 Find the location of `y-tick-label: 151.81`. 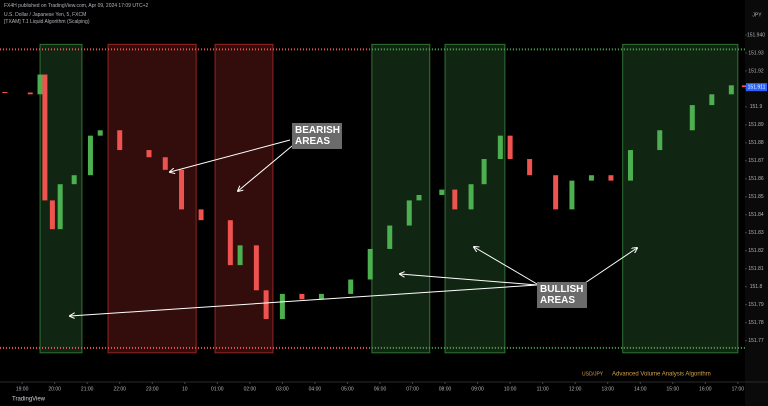

y-tick-label: 151.81 is located at coordinates (756, 269).